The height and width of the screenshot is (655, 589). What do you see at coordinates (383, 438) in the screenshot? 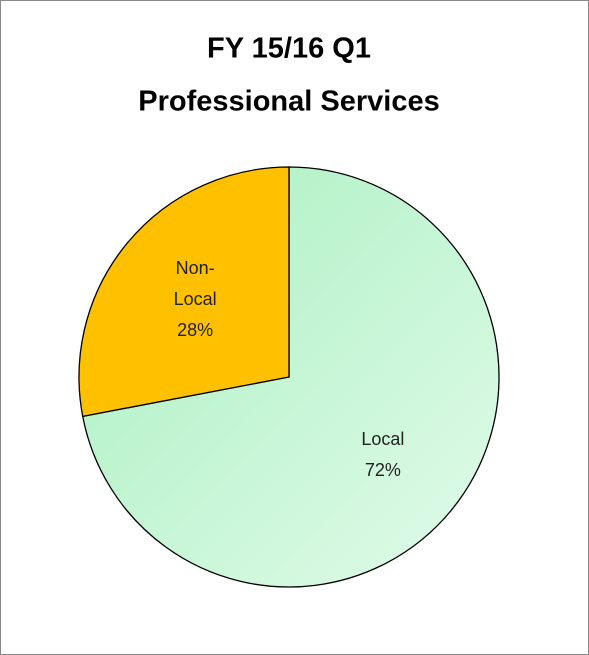
I see `category-label: Local` at bounding box center [383, 438].